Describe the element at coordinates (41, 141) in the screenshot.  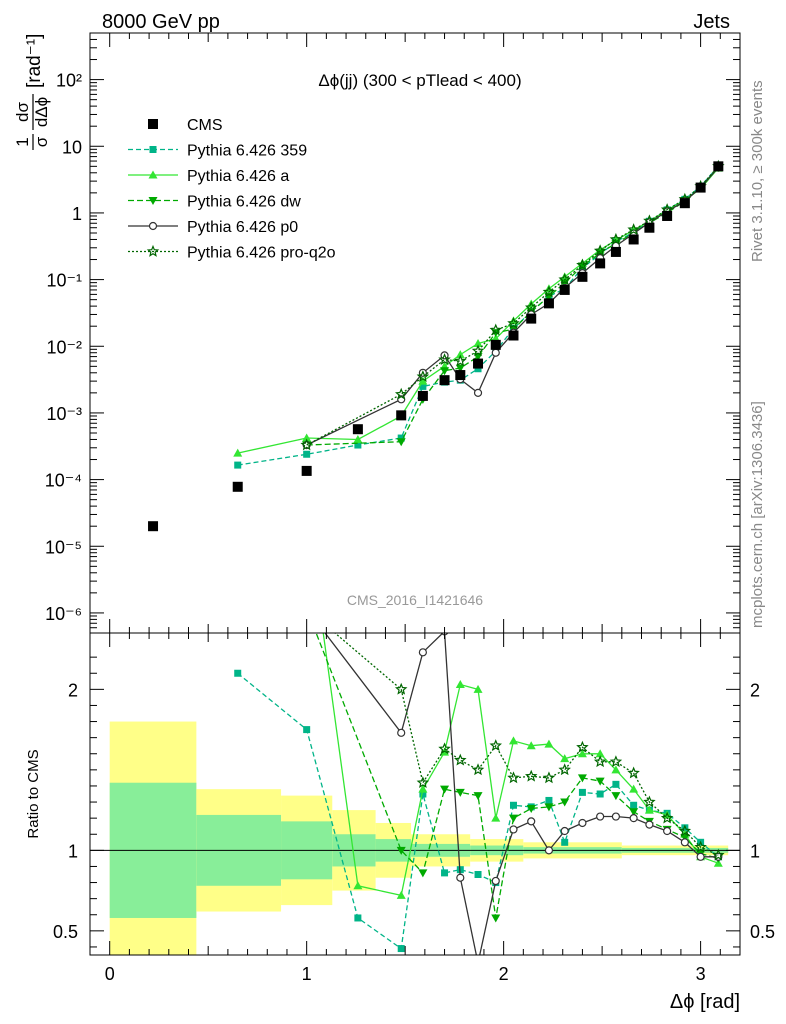
I see `ylabel-denominator: σ` at that location.